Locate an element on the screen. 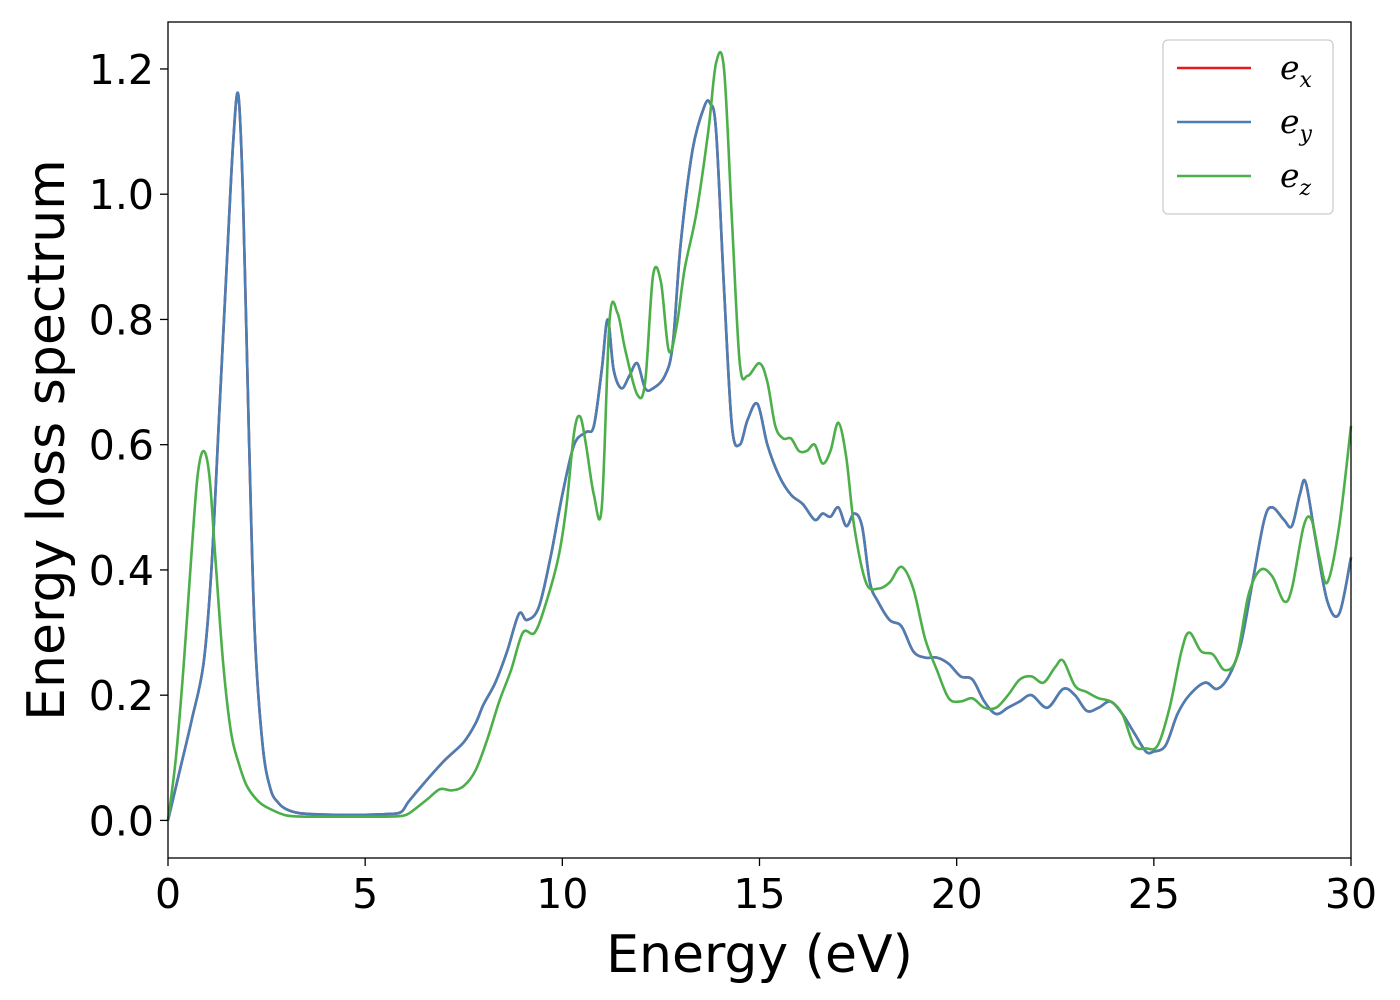  x-tick-label: 20 is located at coordinates (957, 894).